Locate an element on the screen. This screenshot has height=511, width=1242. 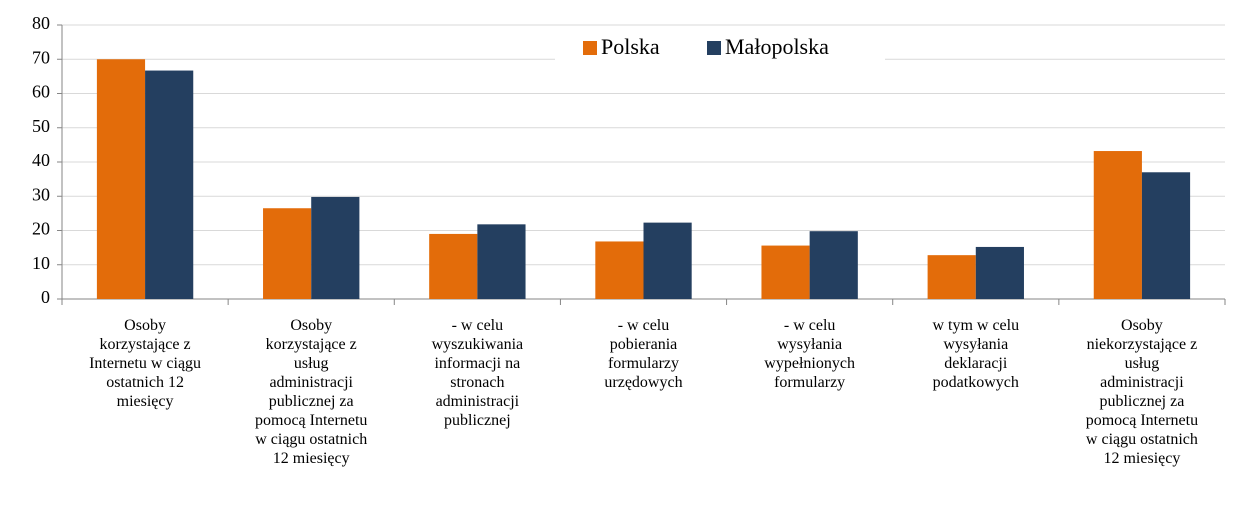
y-tick-label: 70 is located at coordinates (41, 57).